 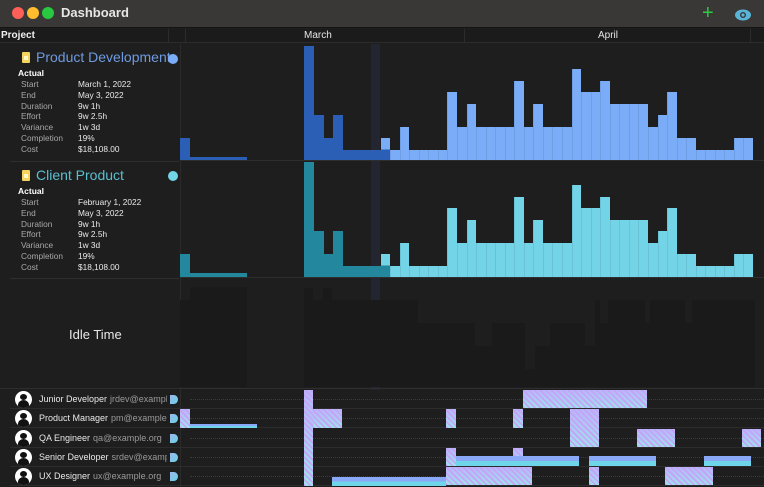 I want to click on section-label: Actual, so click(x=31, y=191).